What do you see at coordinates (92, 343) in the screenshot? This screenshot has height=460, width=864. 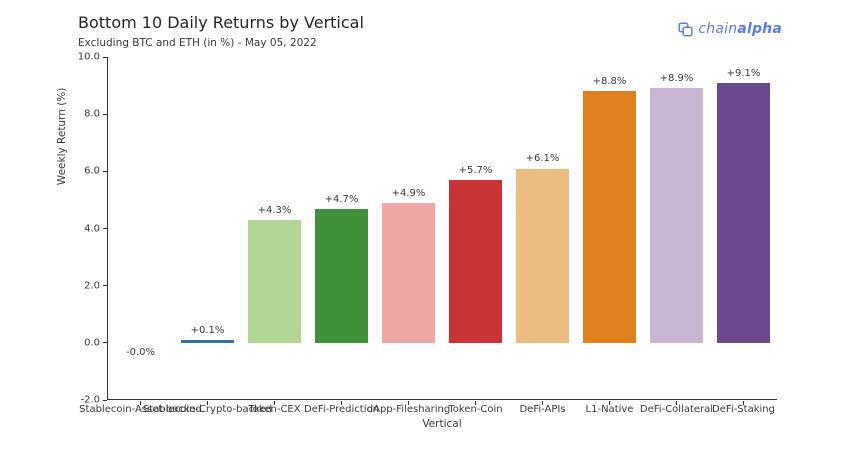 I see `y-tick-label: 0.0` at bounding box center [92, 343].